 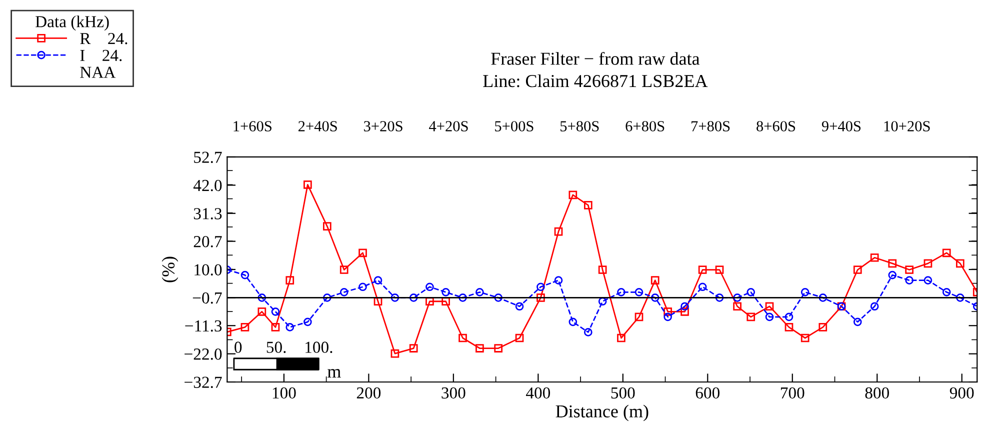 I want to click on text: 5+00S, so click(x=514, y=126).